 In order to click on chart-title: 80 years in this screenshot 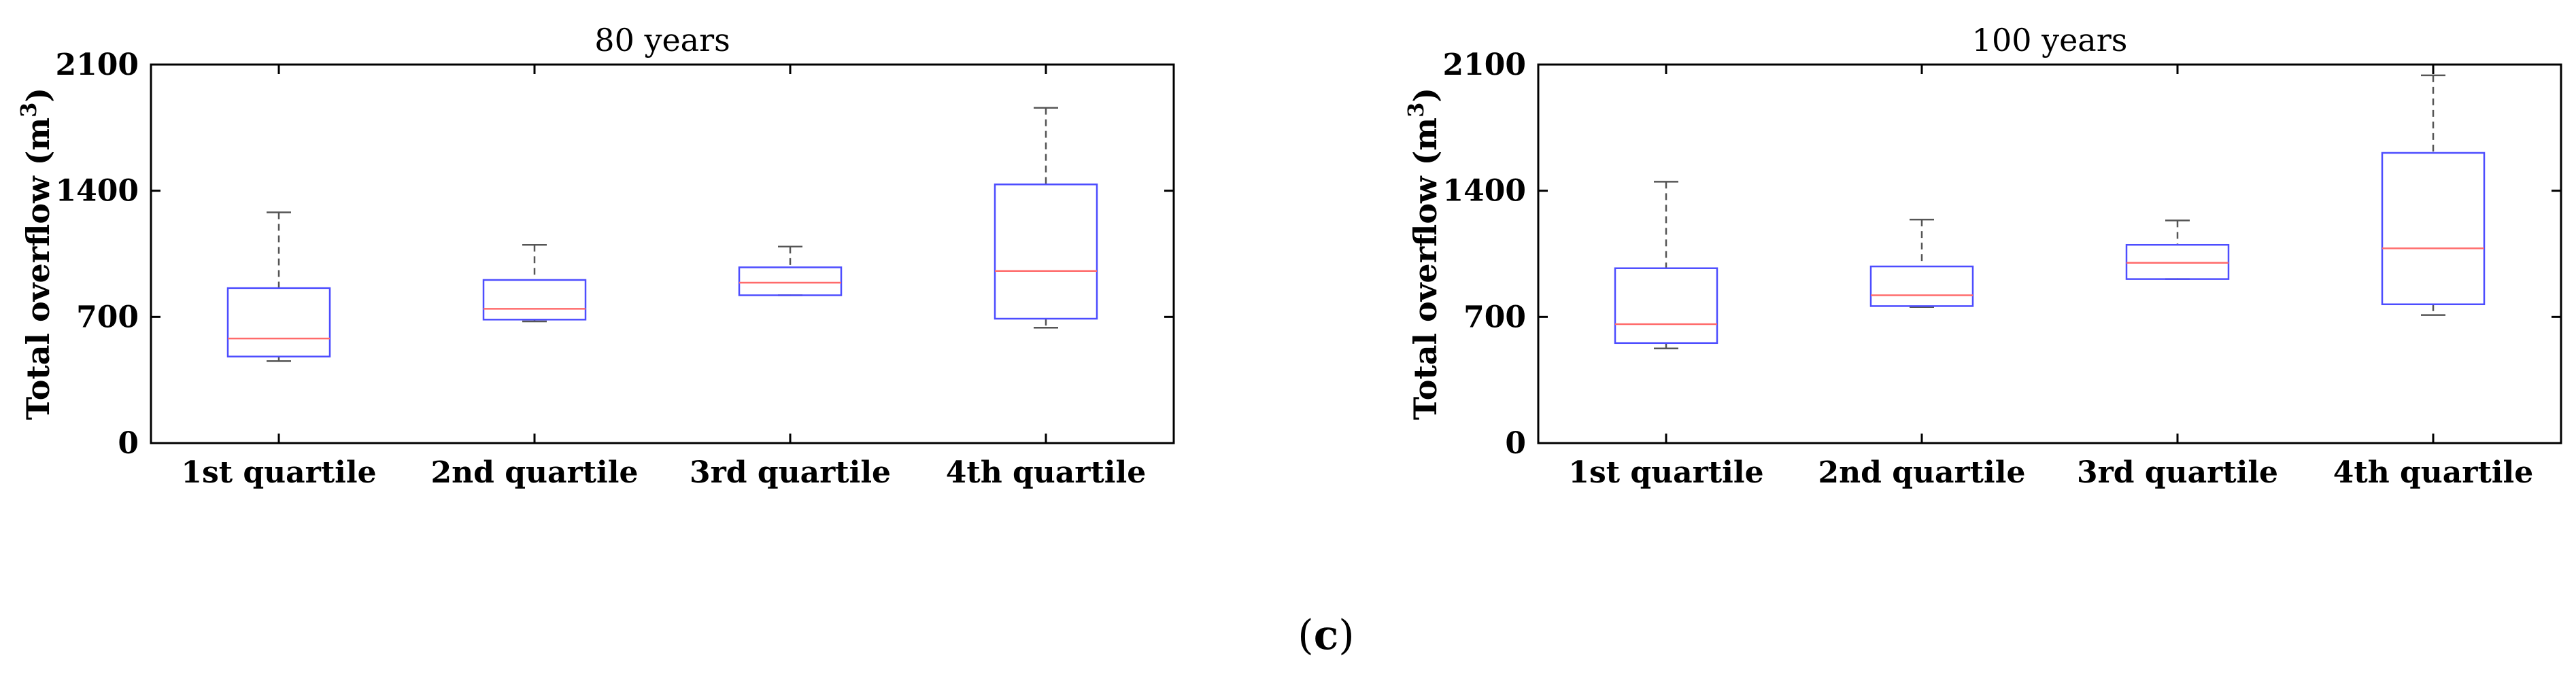, I will do `click(662, 40)`.